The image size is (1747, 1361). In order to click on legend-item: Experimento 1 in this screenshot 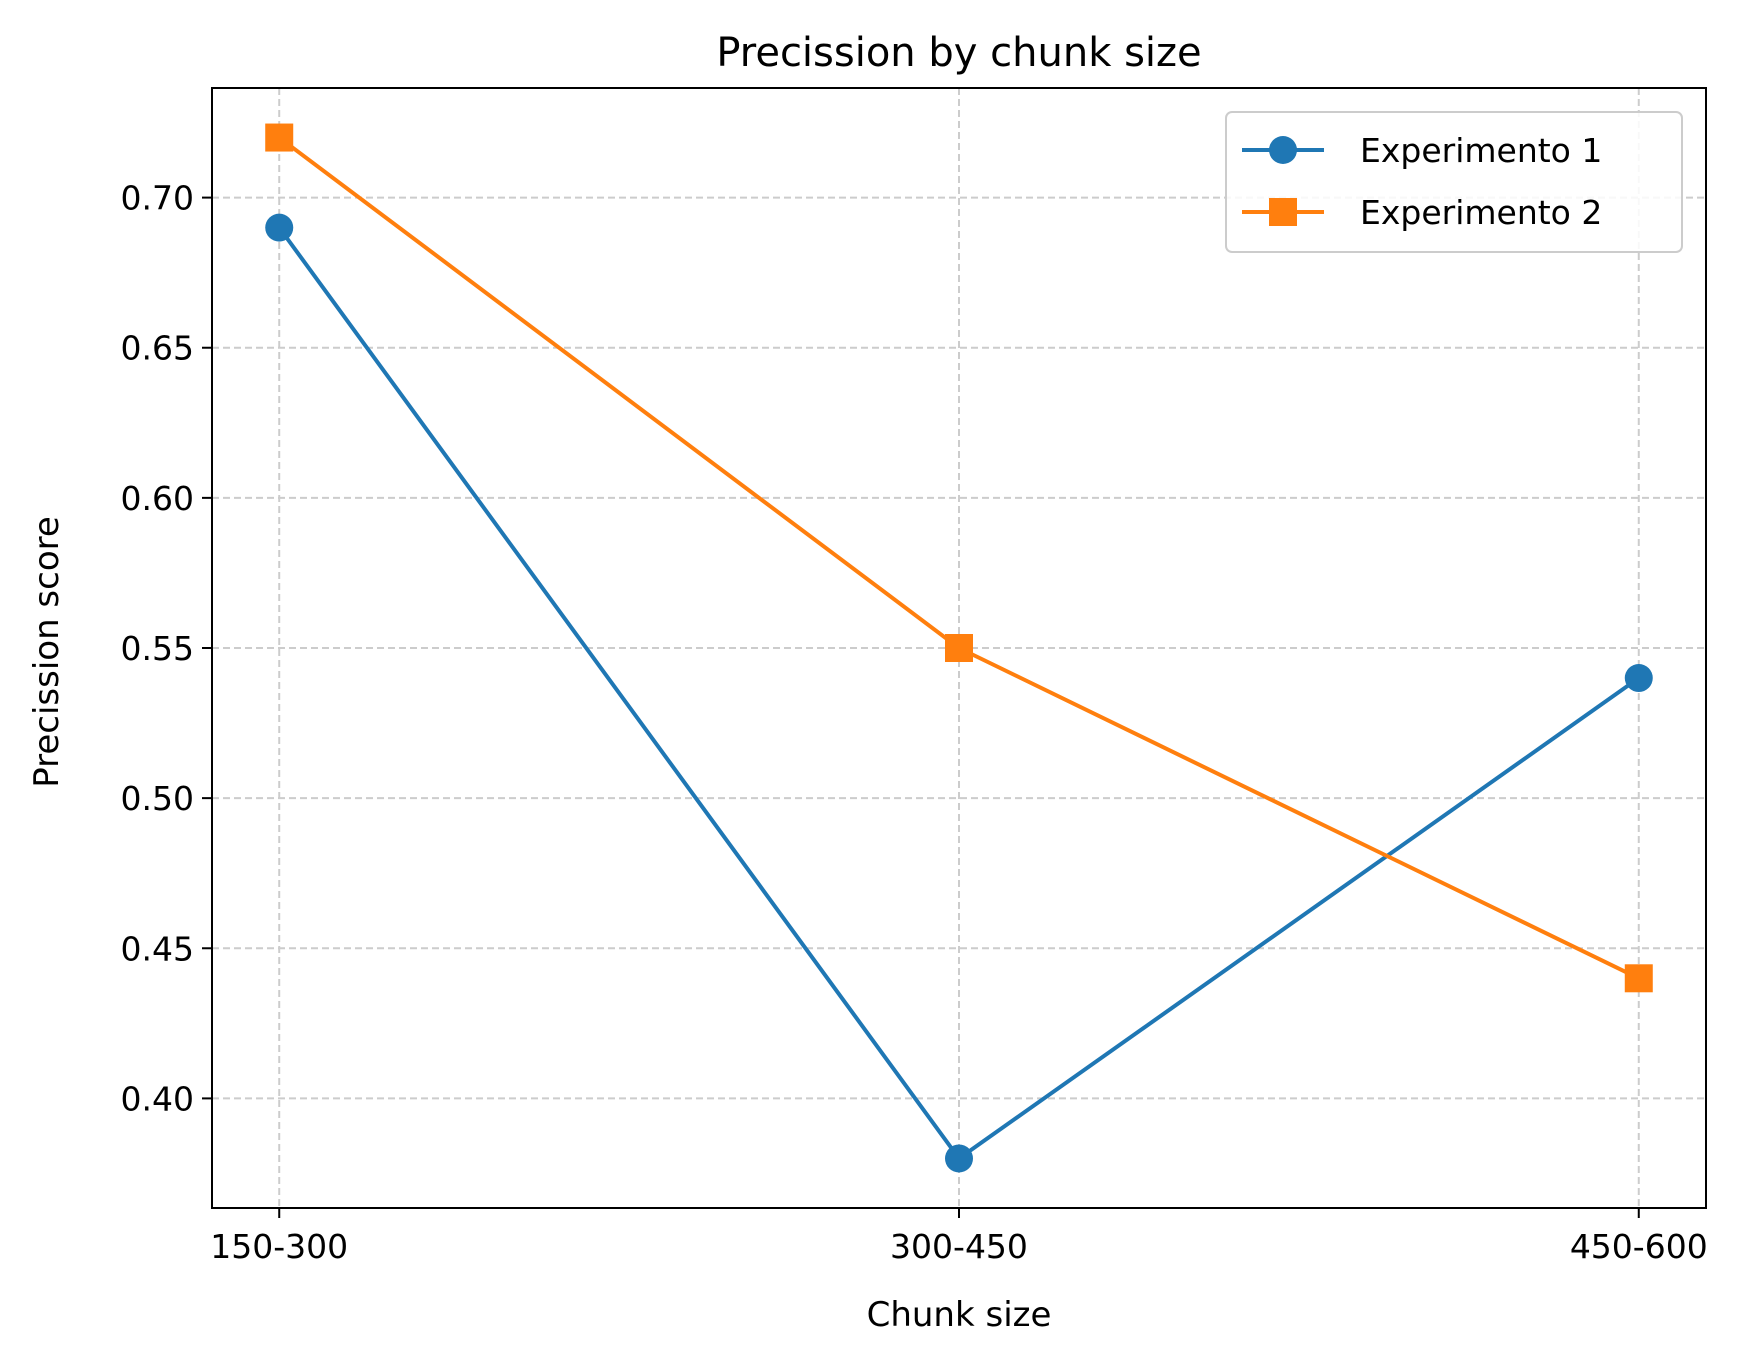, I will do `click(1422, 150)`.